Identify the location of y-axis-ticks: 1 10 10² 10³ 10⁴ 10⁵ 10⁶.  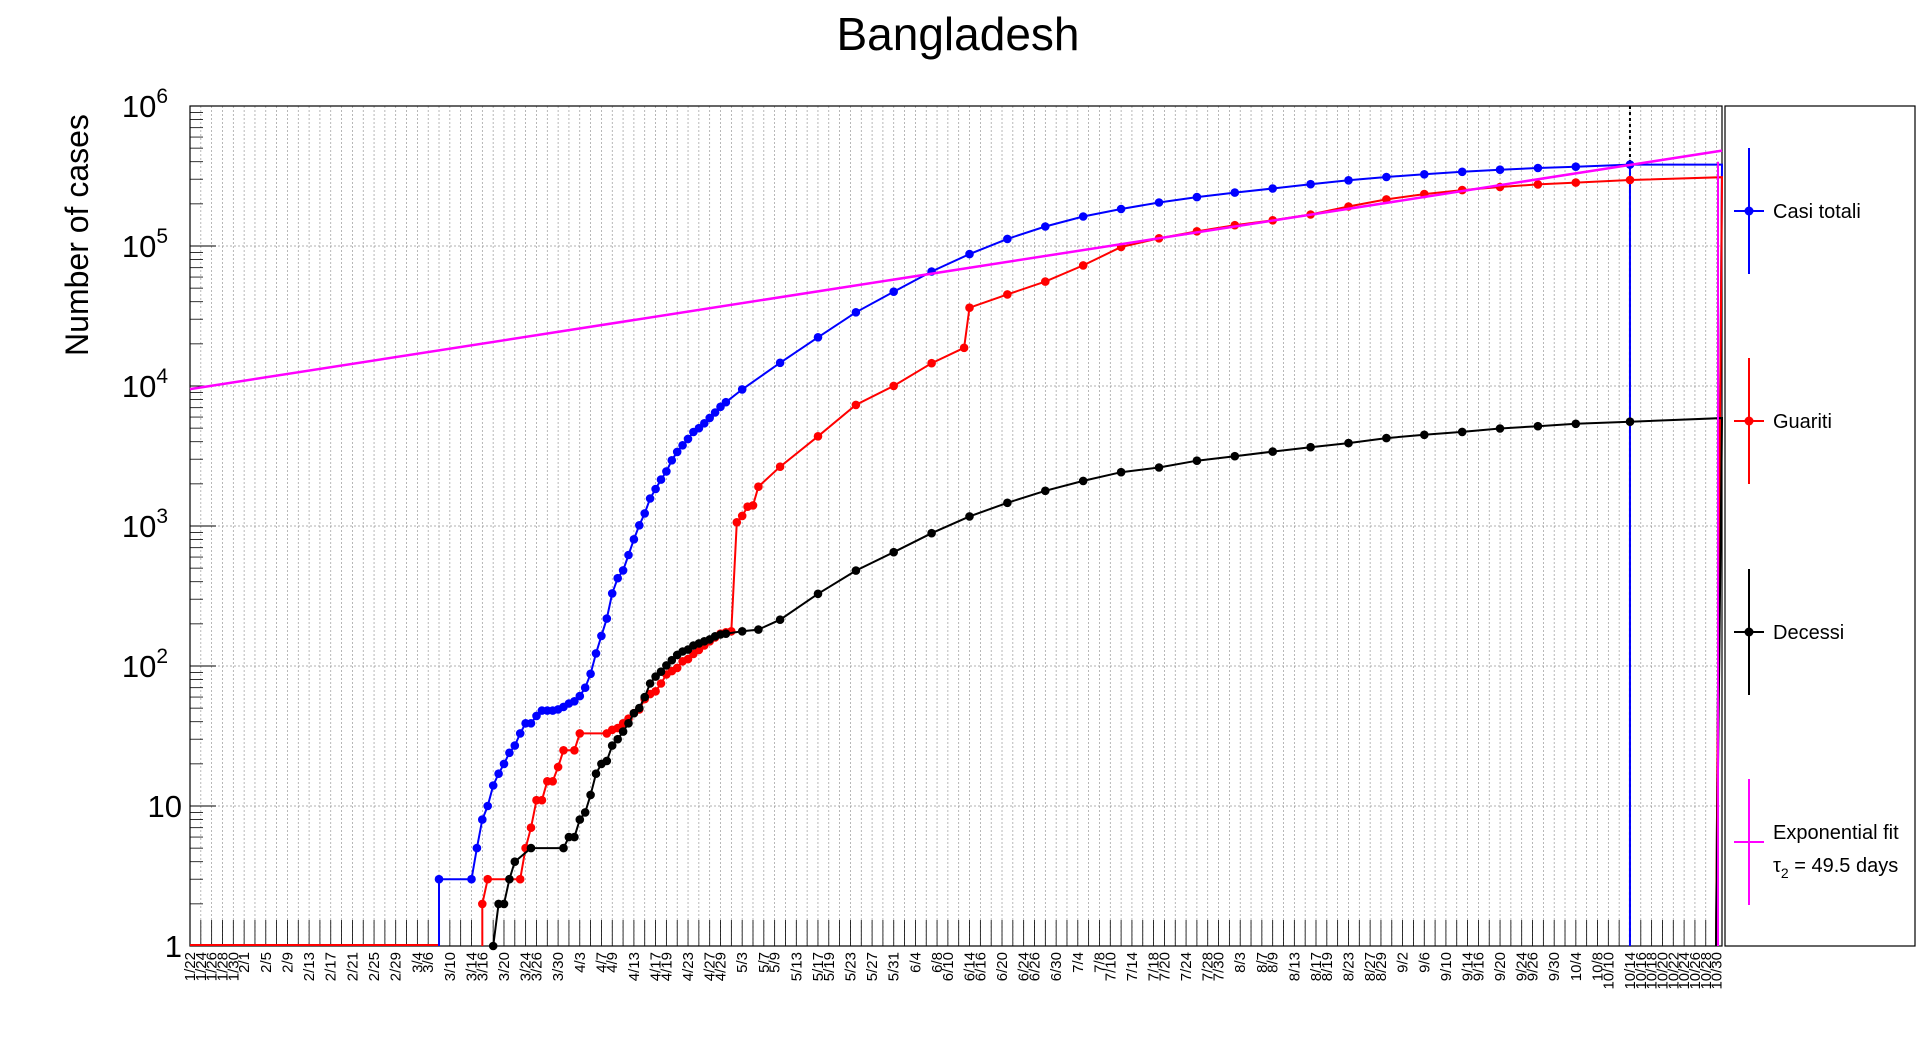
(169, 524).